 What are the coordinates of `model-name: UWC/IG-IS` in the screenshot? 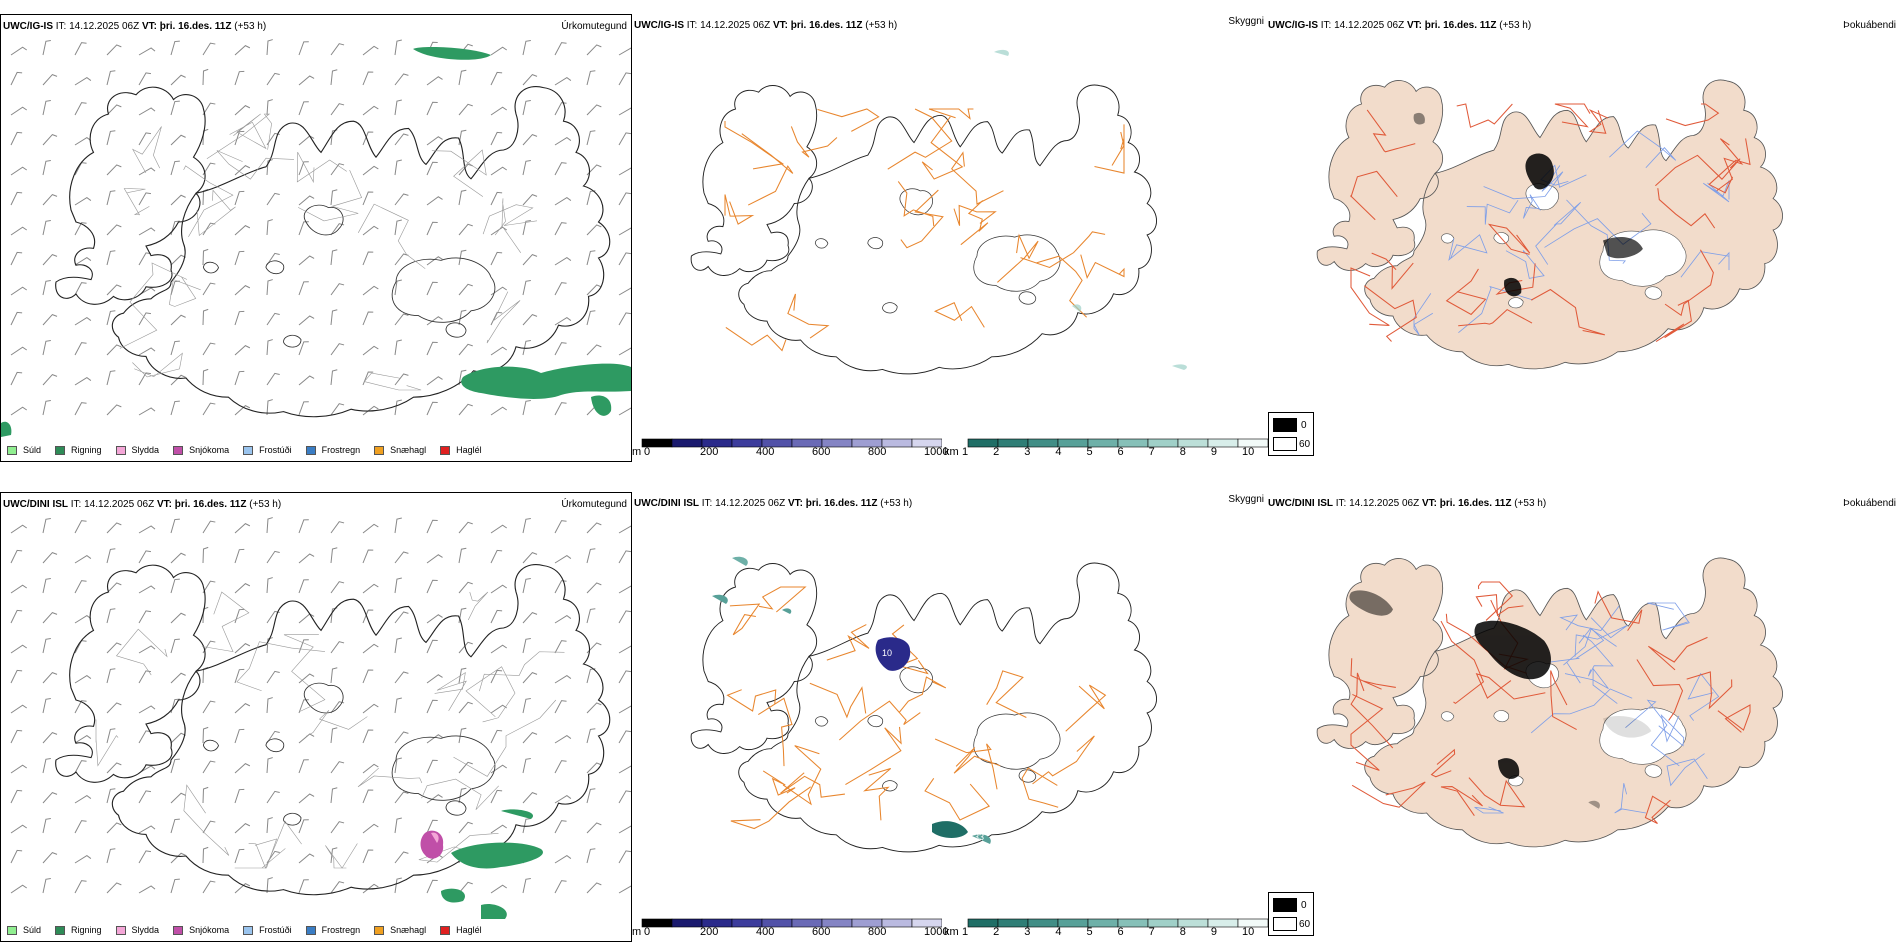 It's located at (28, 26).